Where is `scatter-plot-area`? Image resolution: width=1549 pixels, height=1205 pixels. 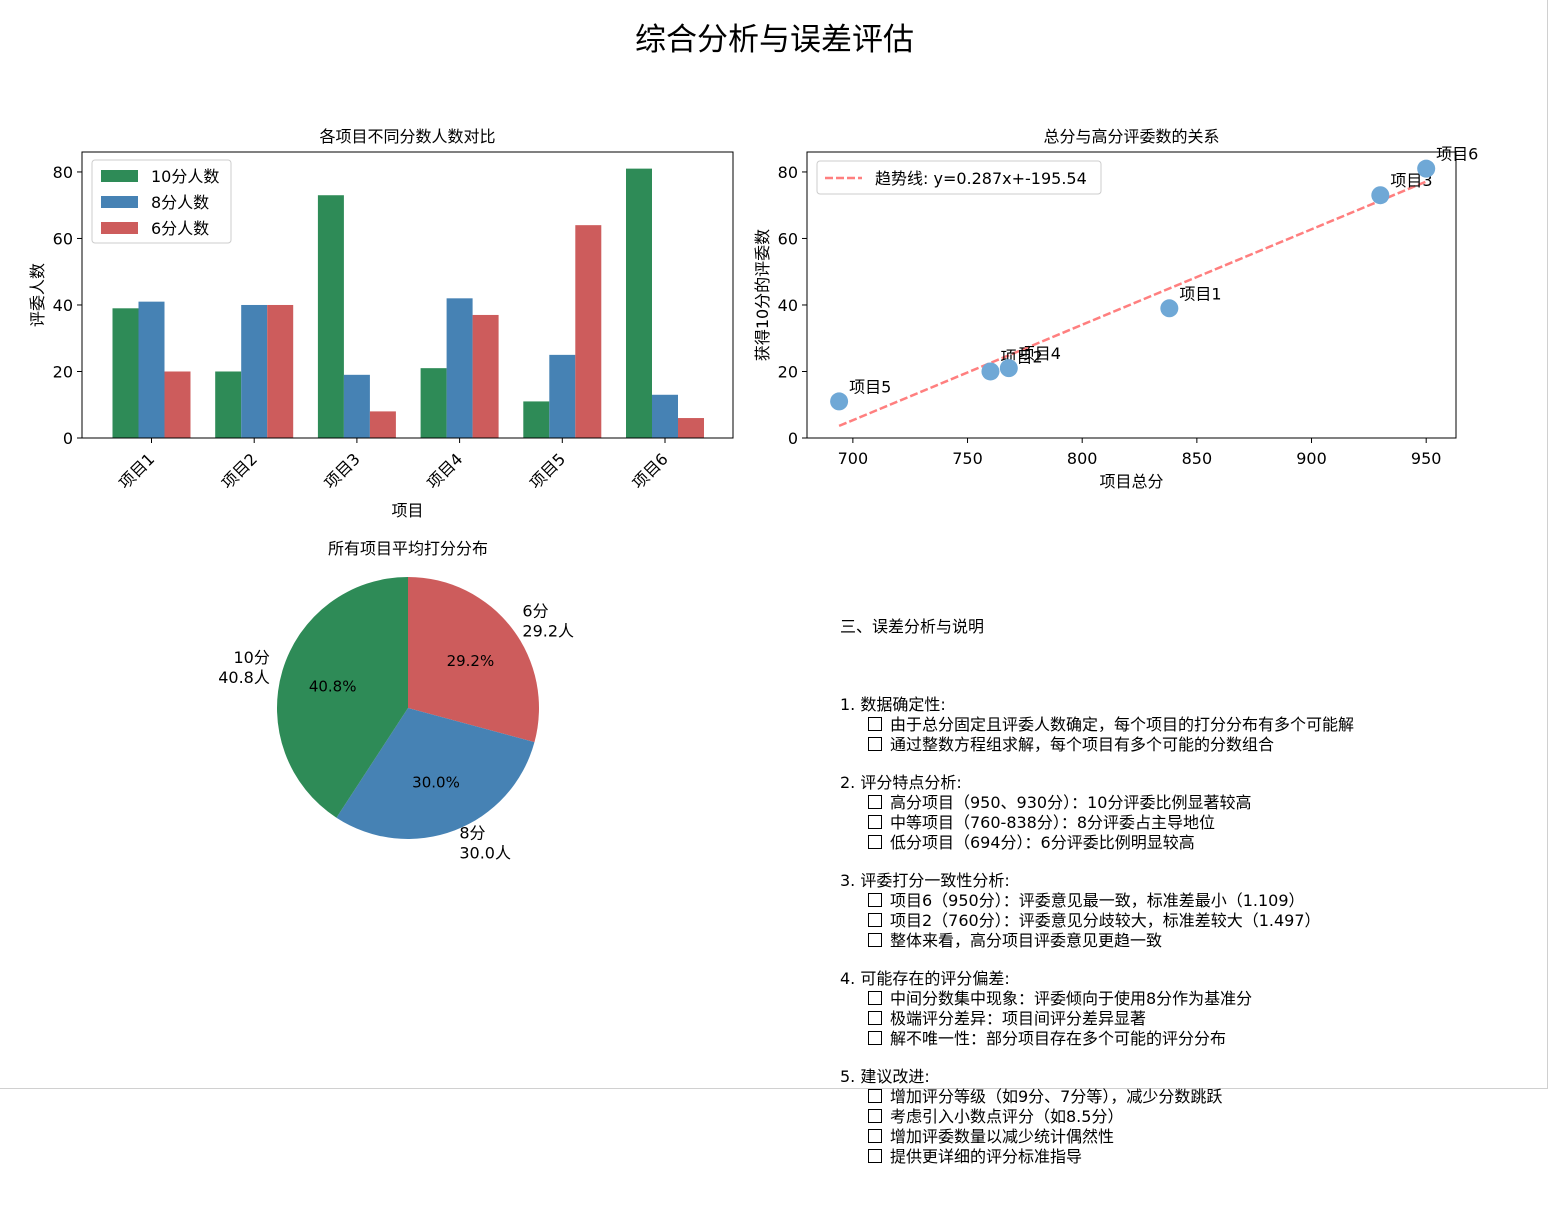
scatter-plot-area is located at coordinates (1131, 295).